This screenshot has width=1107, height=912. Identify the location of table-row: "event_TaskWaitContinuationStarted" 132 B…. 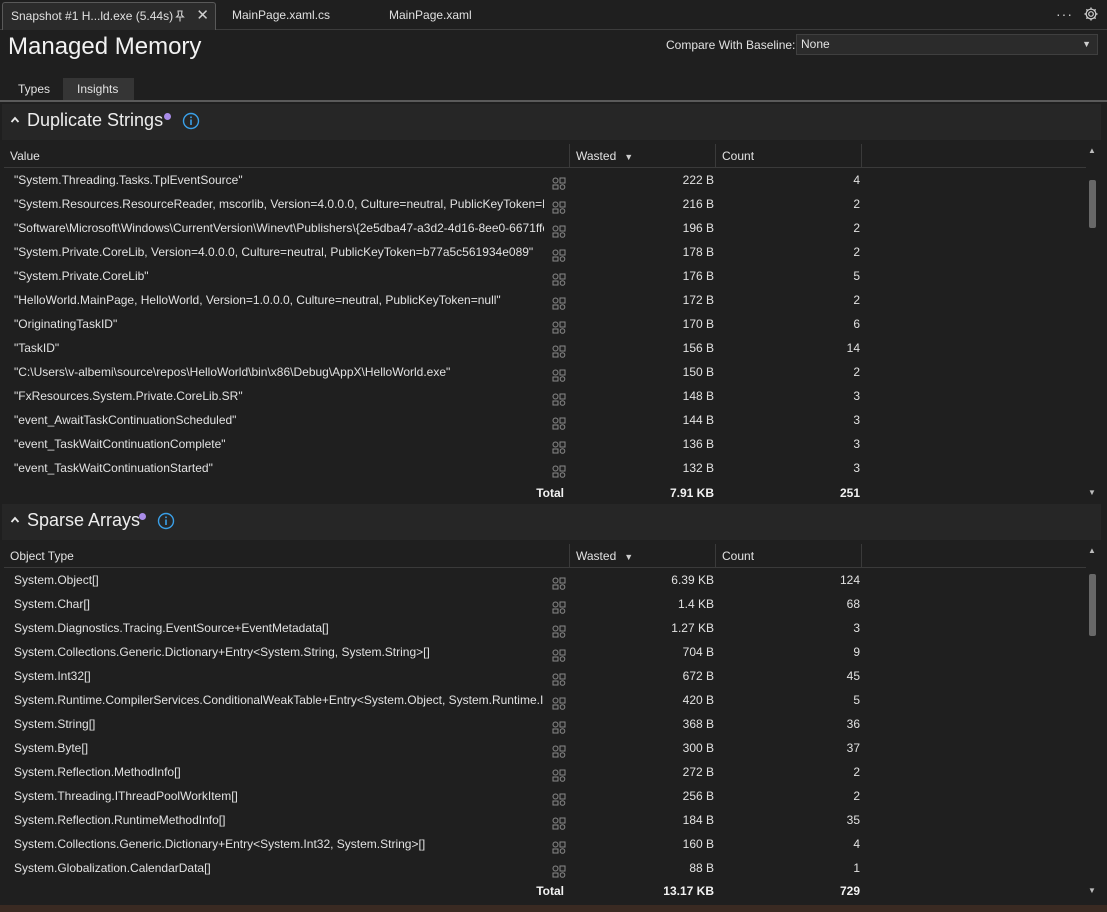
(545, 468).